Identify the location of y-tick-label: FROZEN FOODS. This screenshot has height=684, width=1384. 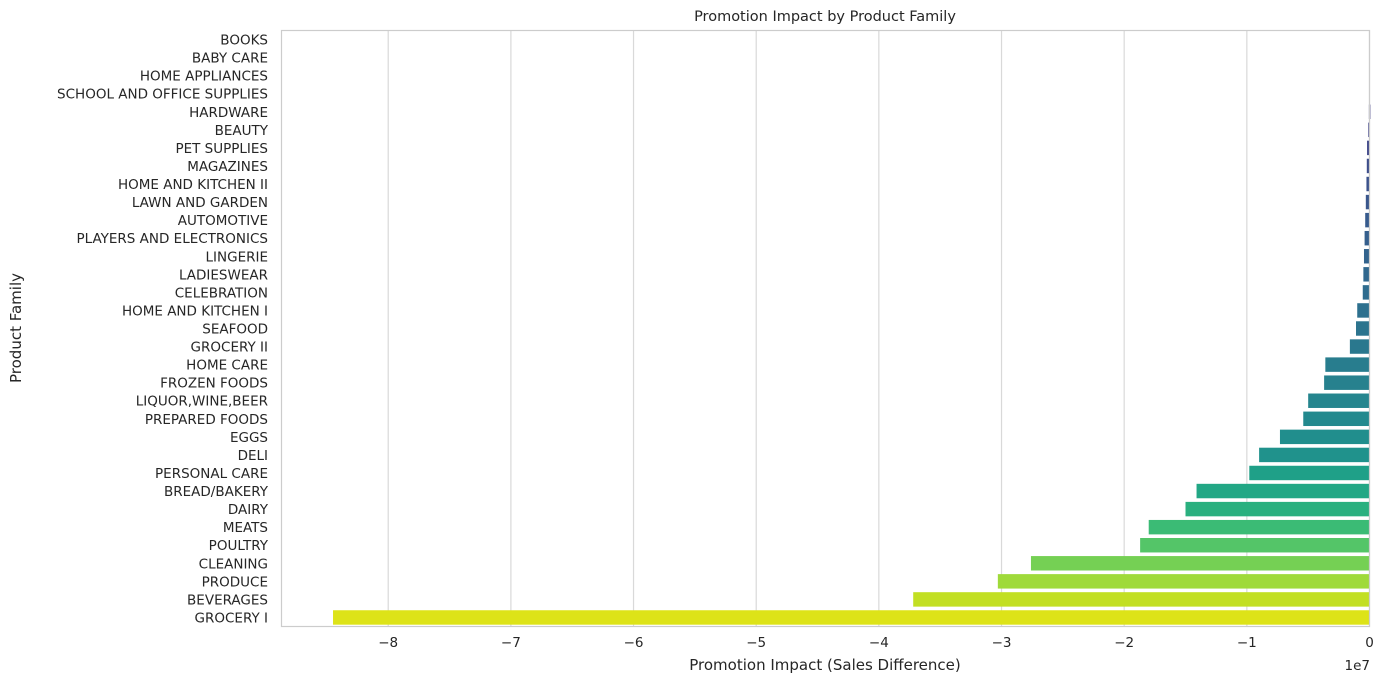
(214, 384).